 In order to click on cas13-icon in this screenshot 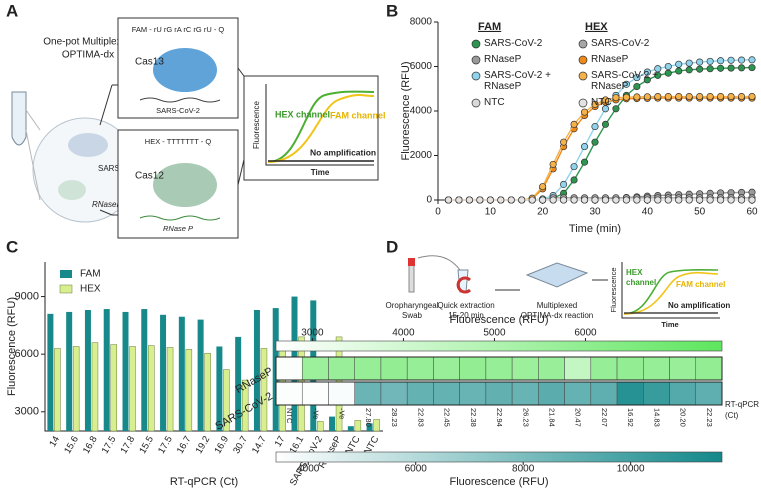, I will do `click(185, 70)`.